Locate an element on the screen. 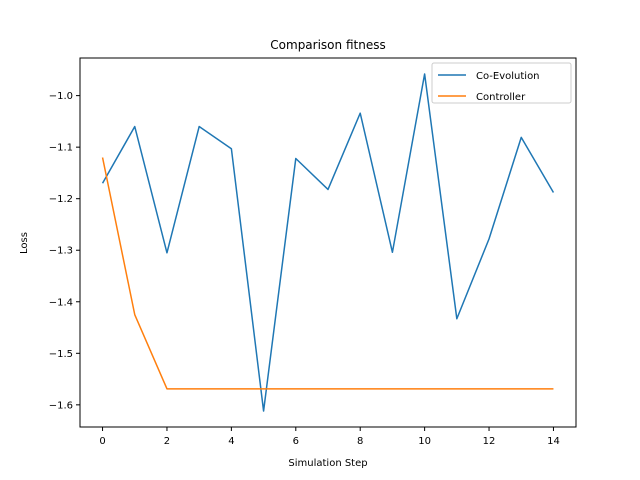 Image resolution: width=640 pixels, height=480 pixels. y-tick-label: −1.5 is located at coordinates (61, 354).